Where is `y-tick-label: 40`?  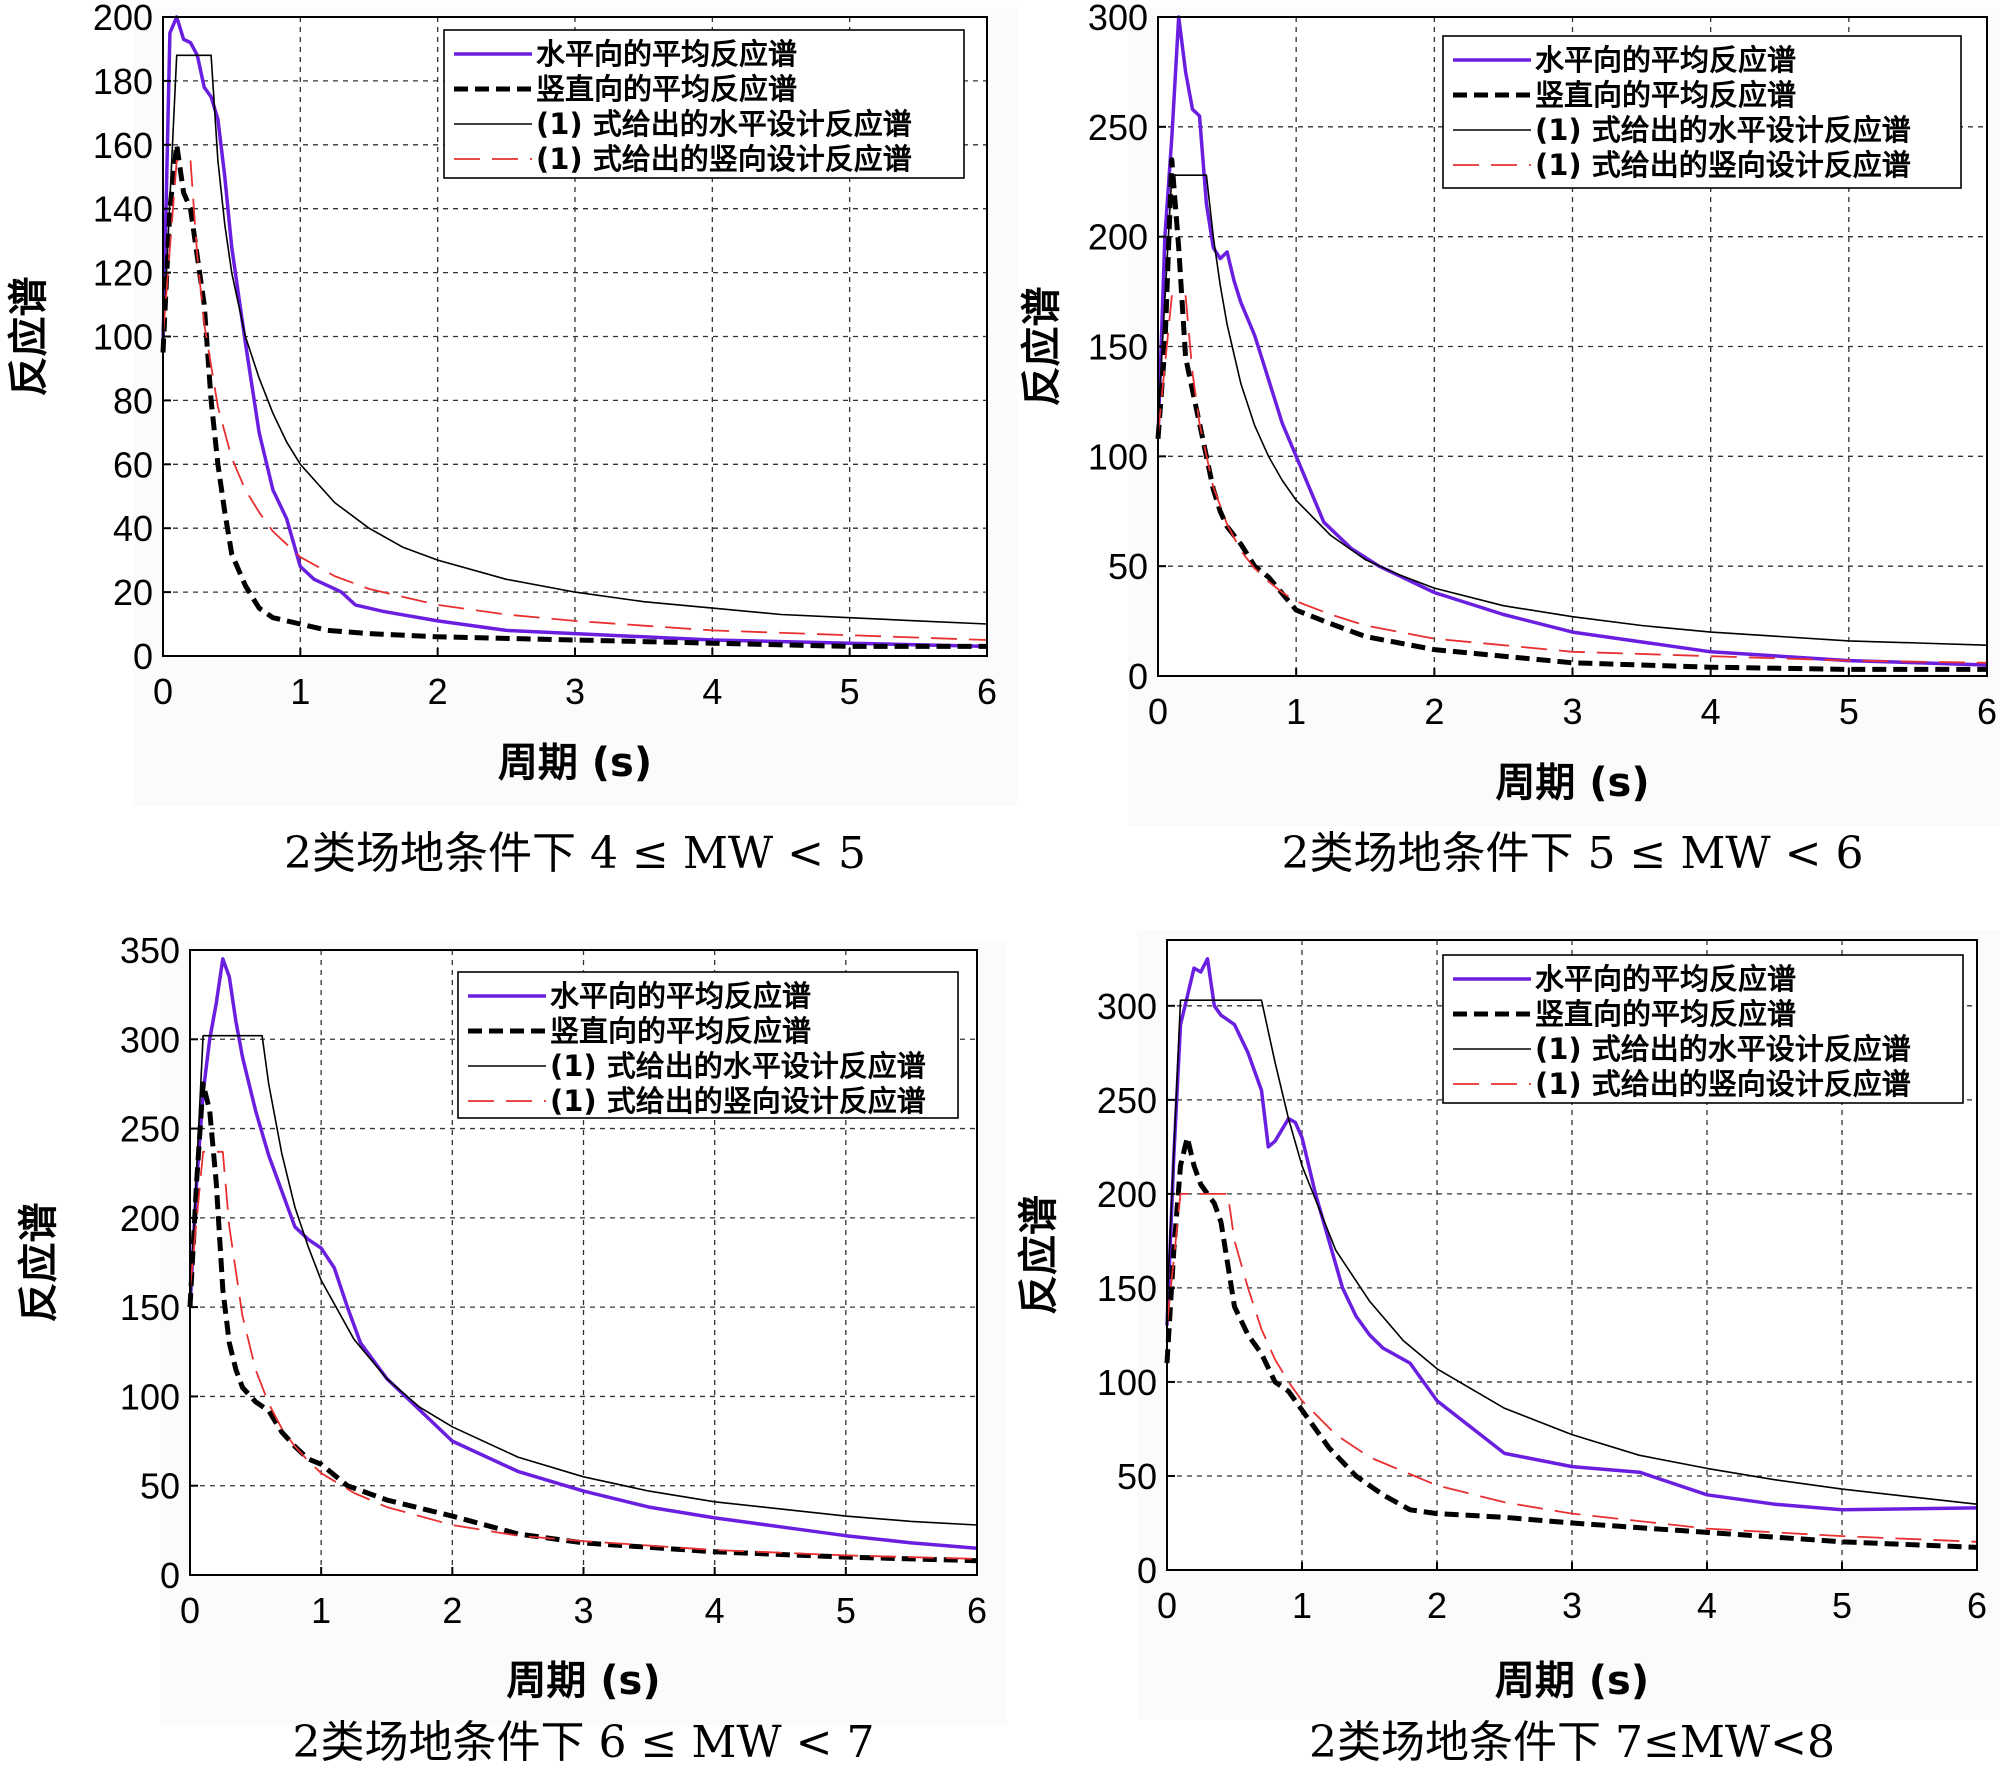
y-tick-label: 40 is located at coordinates (133, 528).